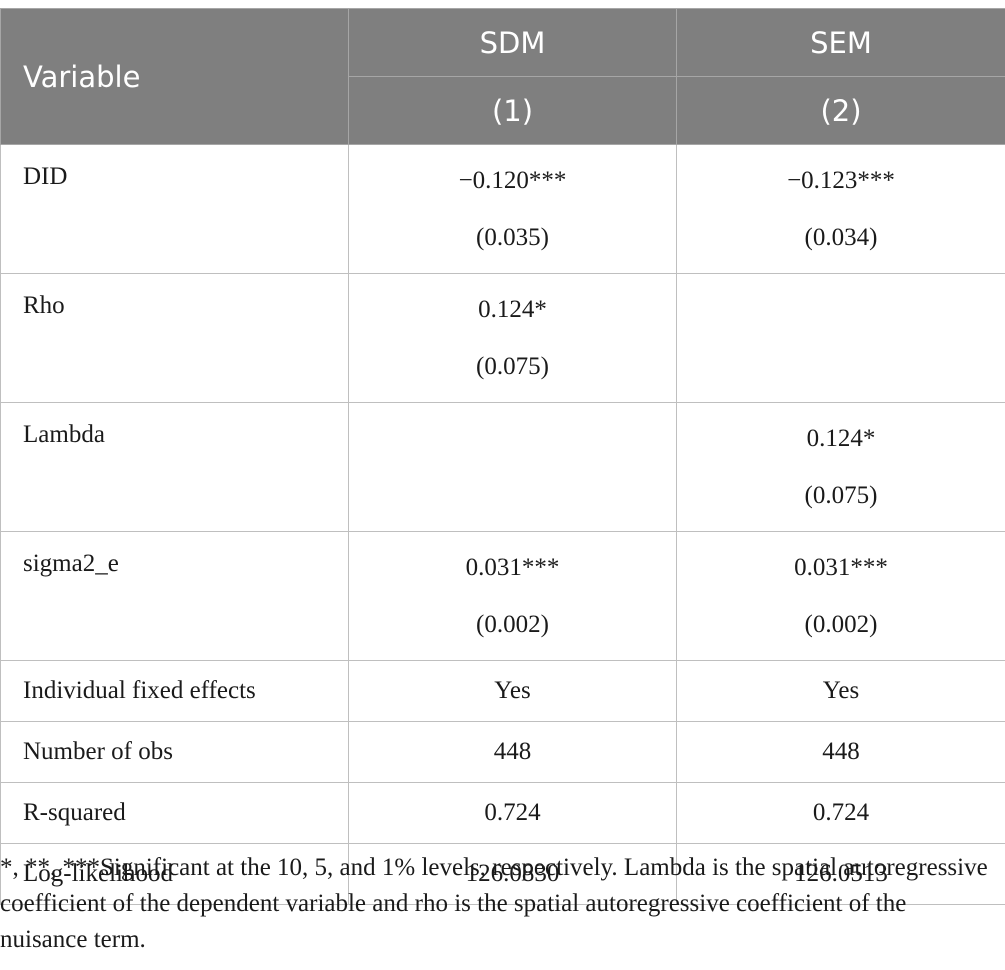  I want to click on cell-col1: 0.031*** (0.002), so click(512, 596).